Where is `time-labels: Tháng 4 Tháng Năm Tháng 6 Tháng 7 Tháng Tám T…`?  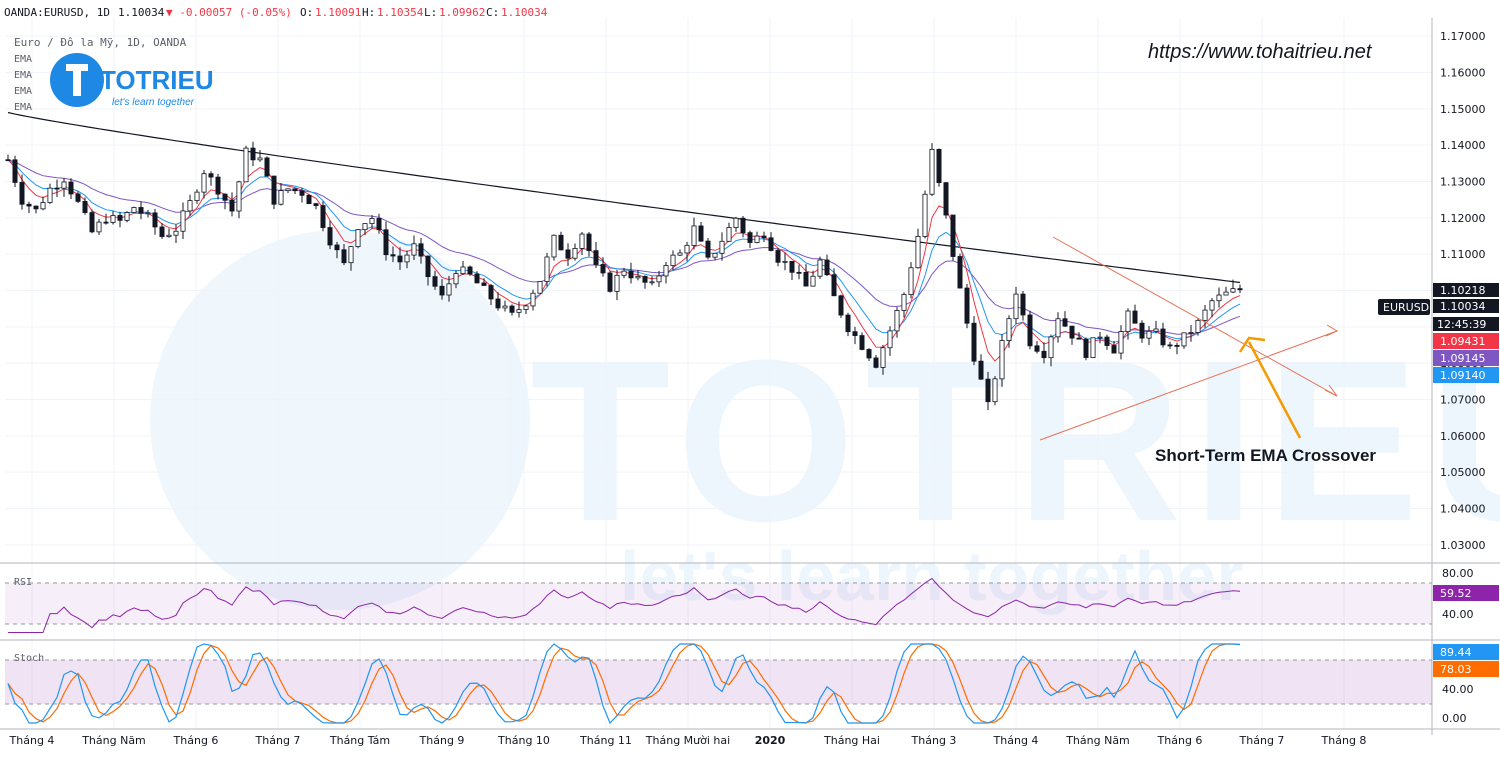 time-labels: Tháng 4 Tháng Năm Tháng 6 Tháng 7 Tháng Tám T… is located at coordinates (688, 740).